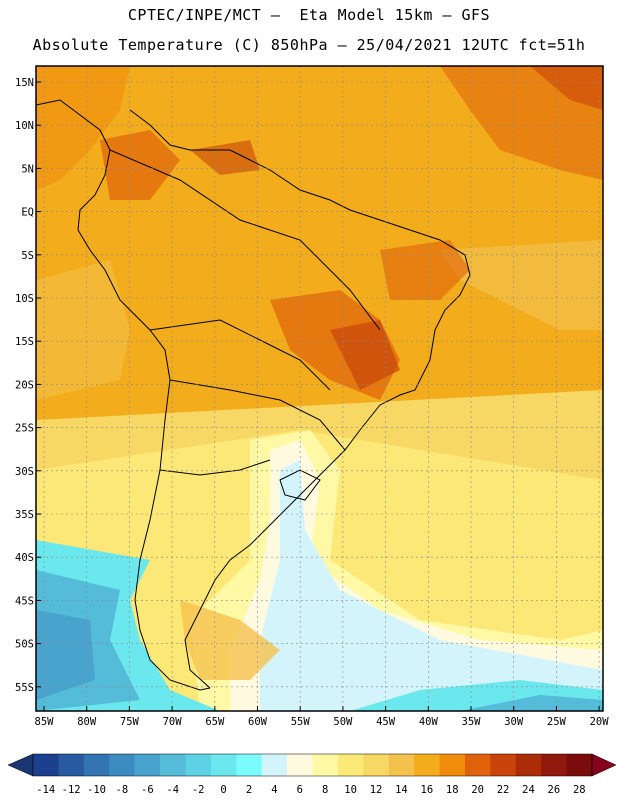  I want to click on lon-label: 70W, so click(173, 722).